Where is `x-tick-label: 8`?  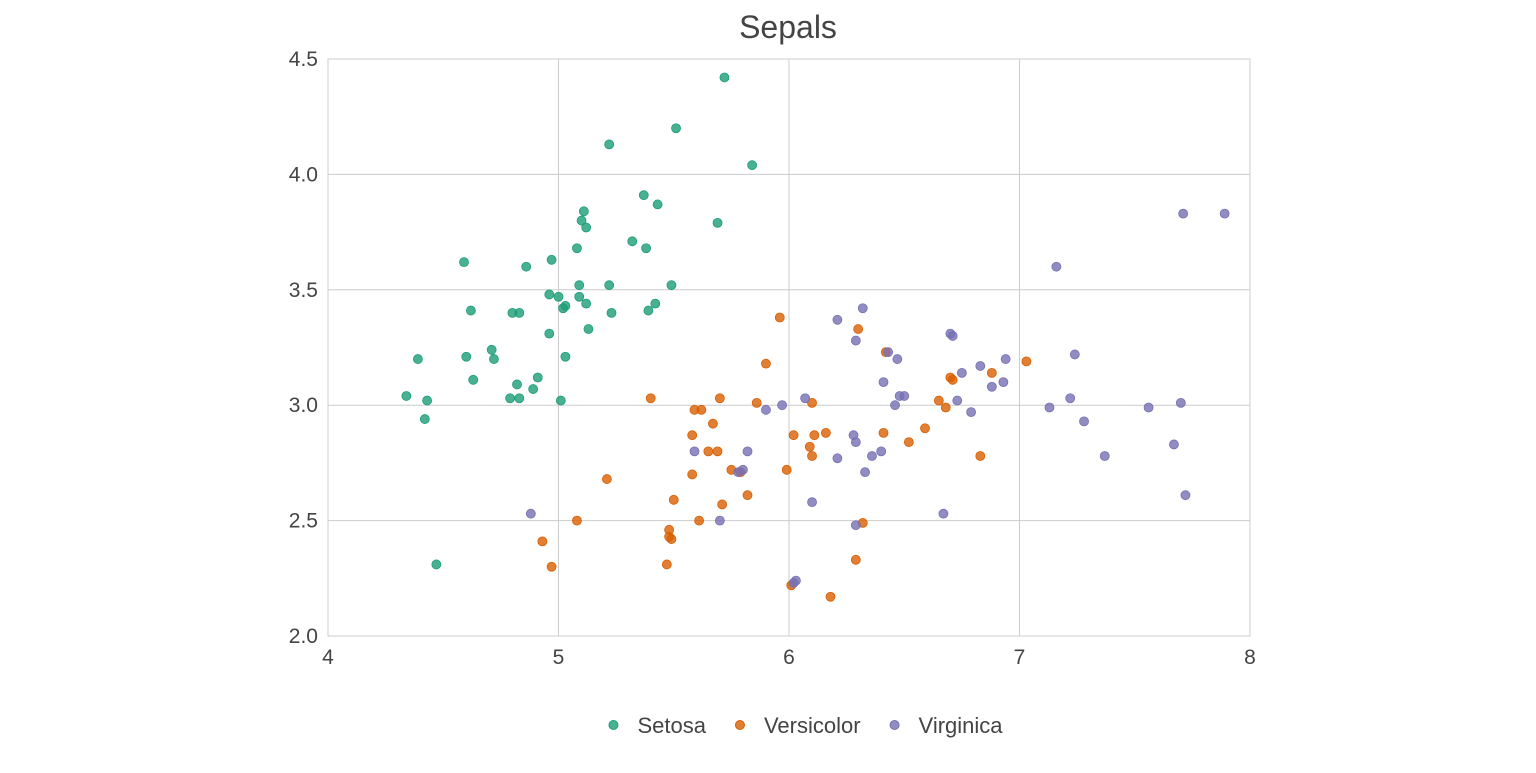
x-tick-label: 8 is located at coordinates (1250, 657).